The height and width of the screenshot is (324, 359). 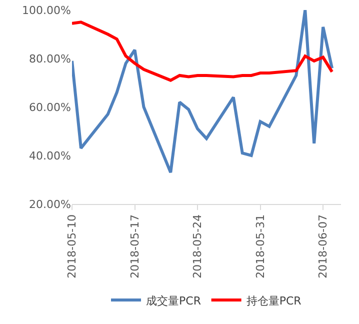 What do you see at coordinates (72, 246) in the screenshot?
I see `x-tick-label: 2018-05-10` at bounding box center [72, 246].